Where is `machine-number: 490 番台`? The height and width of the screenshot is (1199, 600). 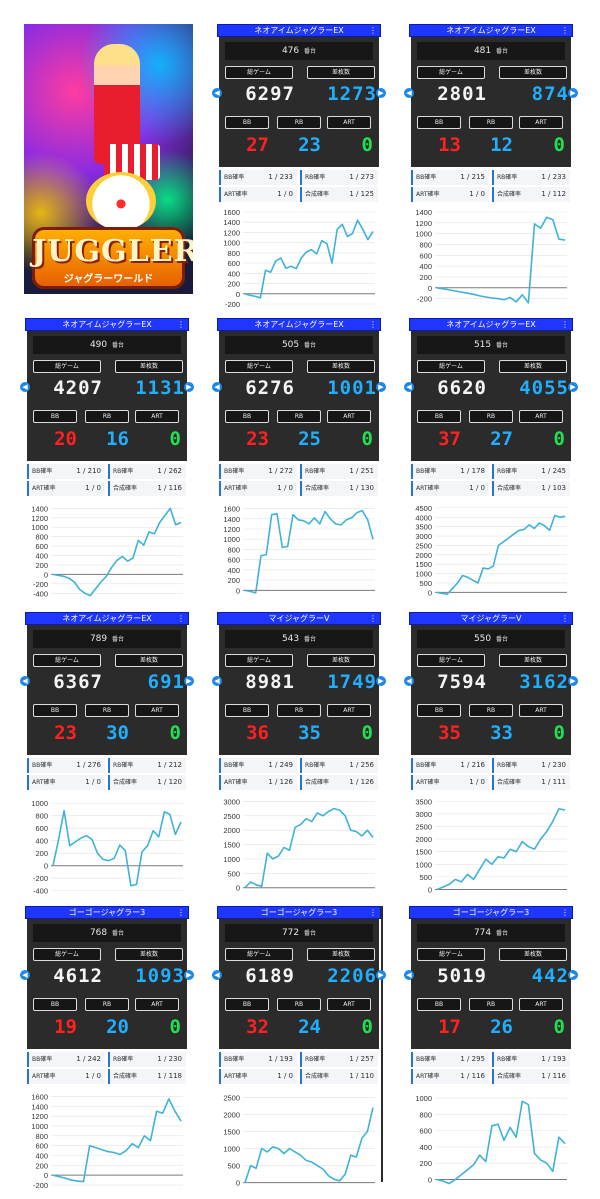
machine-number: 490 番台 is located at coordinates (107, 345).